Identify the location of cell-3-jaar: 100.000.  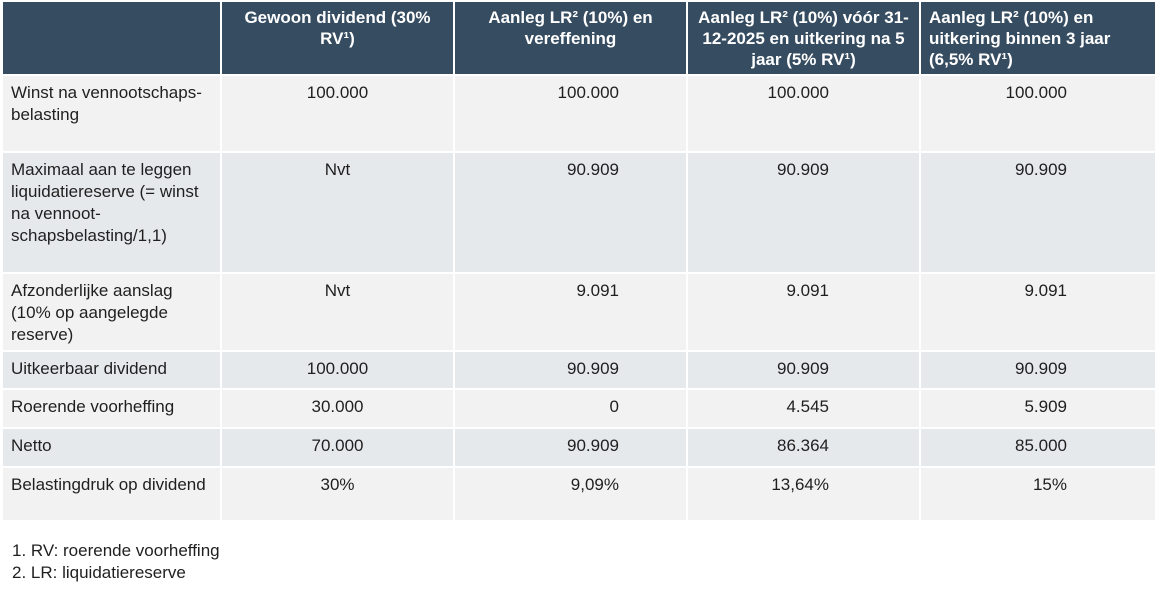
(1037, 113).